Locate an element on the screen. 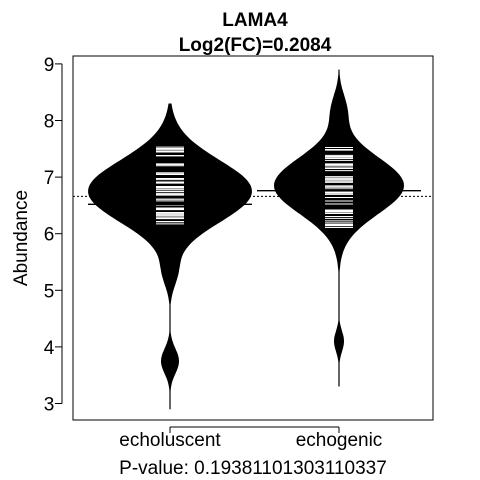 The width and height of the screenshot is (480, 480). y-tick-label: 4 is located at coordinates (49, 348).